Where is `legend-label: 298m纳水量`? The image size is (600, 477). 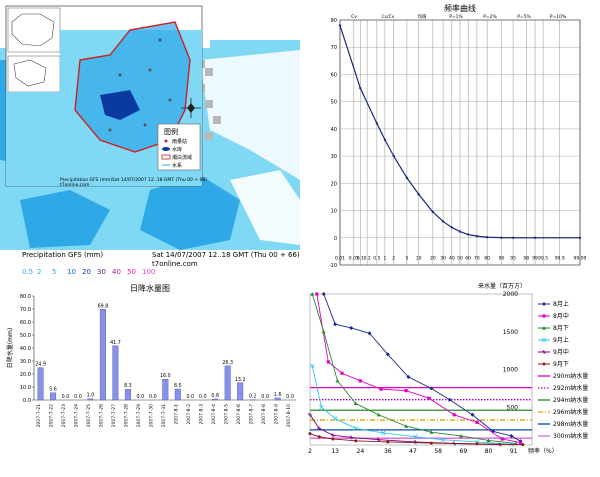
legend-label: 298m纳水量 is located at coordinates (570, 424).